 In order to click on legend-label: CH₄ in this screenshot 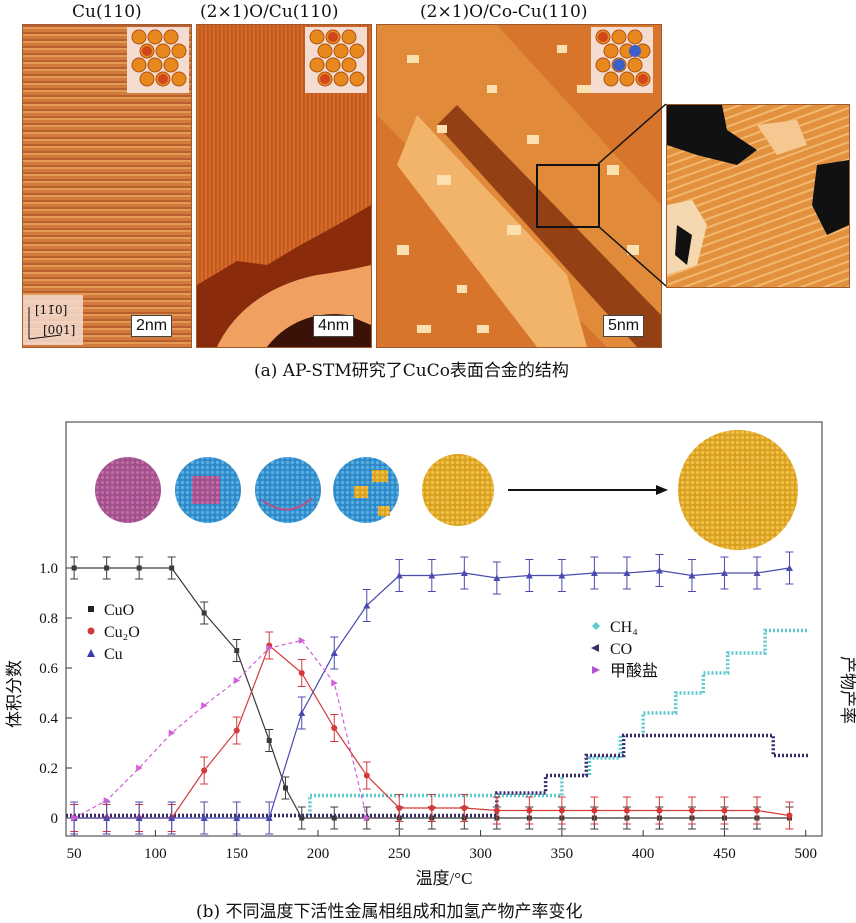, I will do `click(624, 627)`.